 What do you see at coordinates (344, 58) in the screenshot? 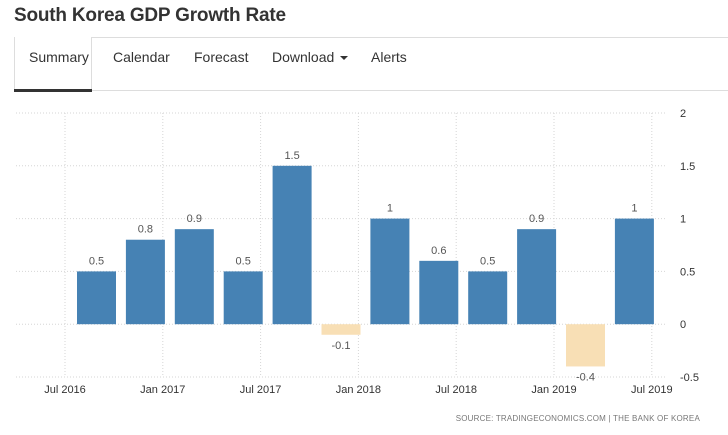
I see `caret-down-icon` at bounding box center [344, 58].